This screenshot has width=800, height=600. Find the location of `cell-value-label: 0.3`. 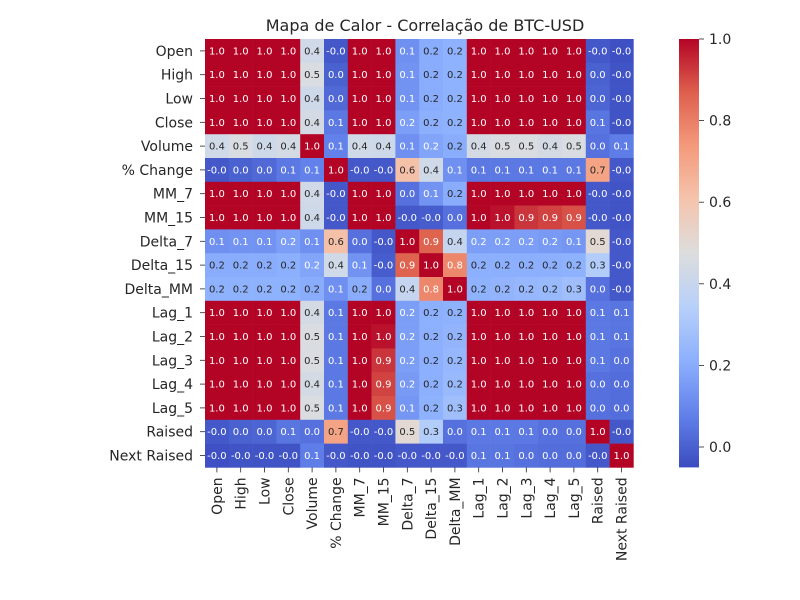

cell-value-label: 0.3 is located at coordinates (455, 408).